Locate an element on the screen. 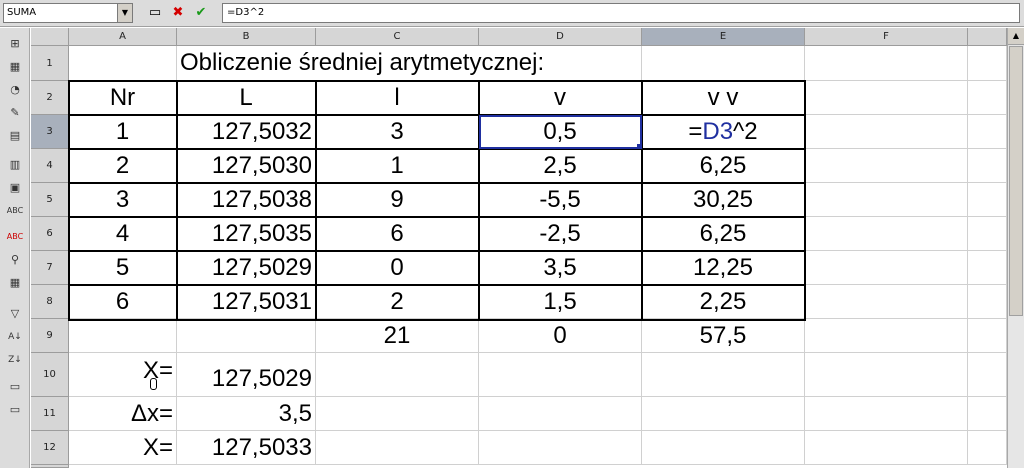 The image size is (1024, 468). cell-c6: 6 is located at coordinates (397, 234).